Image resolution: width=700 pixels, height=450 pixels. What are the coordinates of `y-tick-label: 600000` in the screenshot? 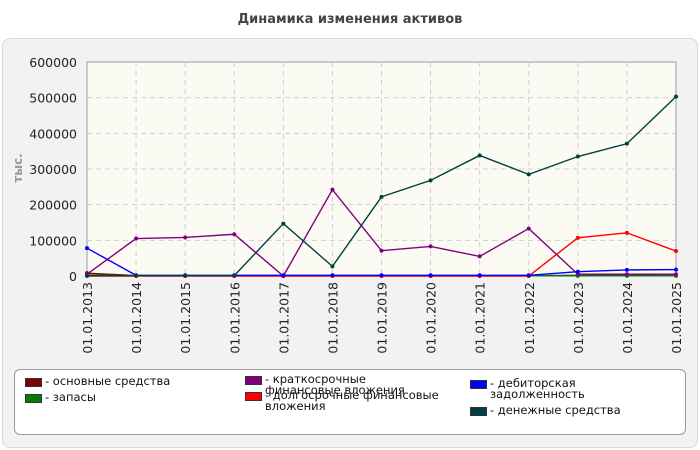 It's located at (53, 62).